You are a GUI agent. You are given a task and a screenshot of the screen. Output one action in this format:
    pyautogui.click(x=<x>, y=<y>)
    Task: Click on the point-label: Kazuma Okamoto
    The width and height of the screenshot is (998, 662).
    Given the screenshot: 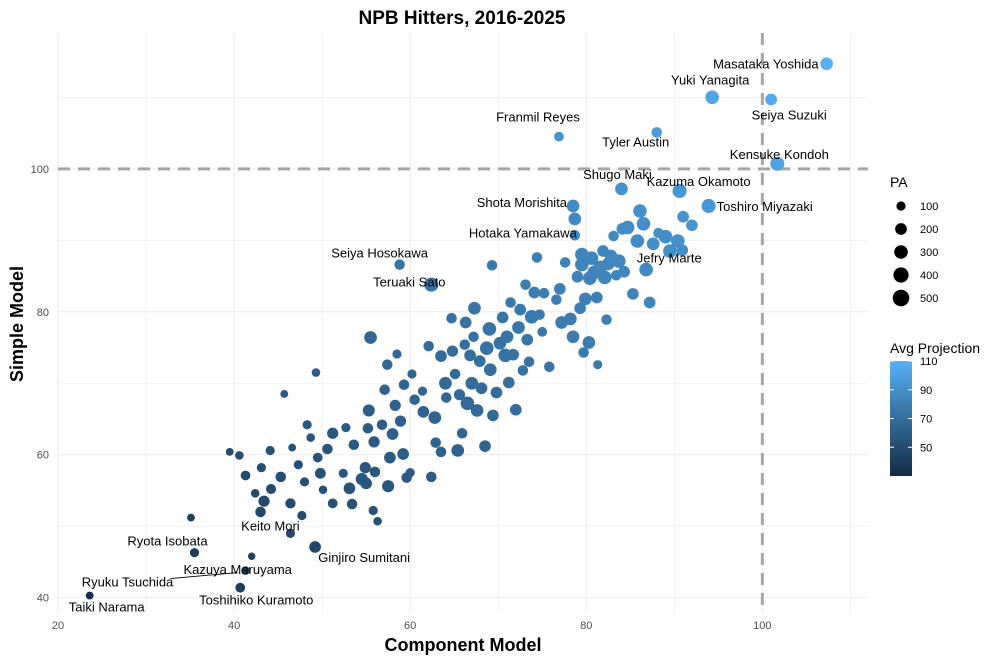 What is the action you would take?
    pyautogui.click(x=699, y=181)
    